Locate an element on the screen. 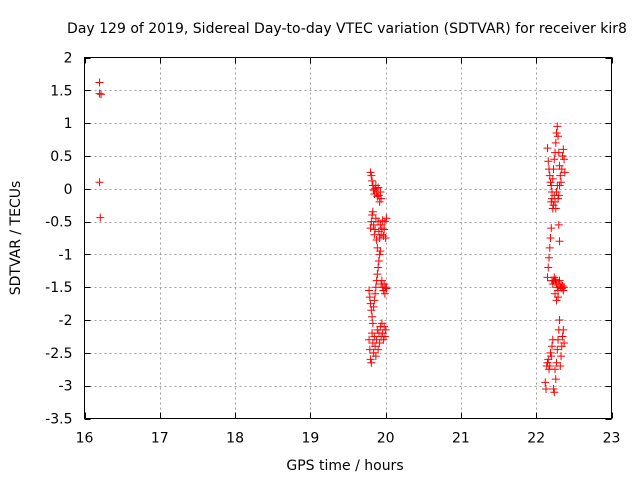 The height and width of the screenshot is (480, 640). x-tick-label: 21 is located at coordinates (461, 439).